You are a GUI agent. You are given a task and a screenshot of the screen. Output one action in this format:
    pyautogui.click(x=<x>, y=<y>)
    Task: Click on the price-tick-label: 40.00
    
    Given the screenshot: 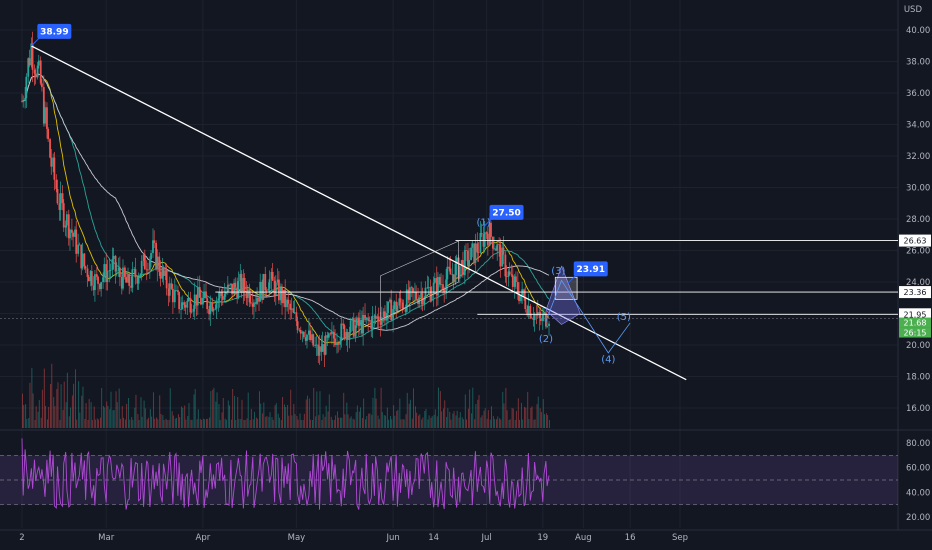 What is the action you would take?
    pyautogui.click(x=918, y=31)
    